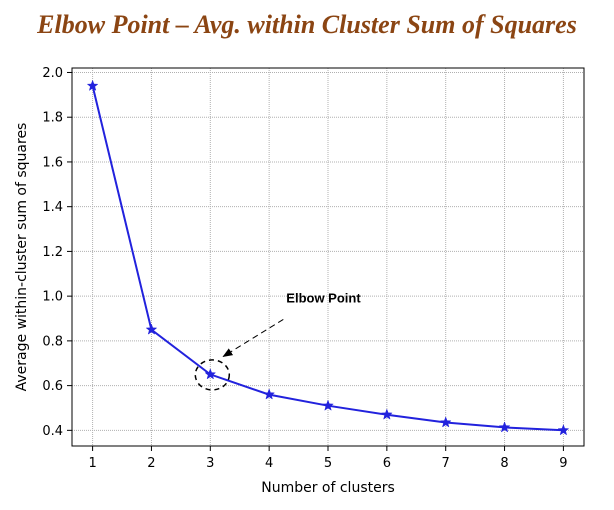  I want to click on y-axis-ticks: 0.4 0.6 0.8 1.0 1.2 1.4 1.6 1.8 2.0, so click(57, 252).